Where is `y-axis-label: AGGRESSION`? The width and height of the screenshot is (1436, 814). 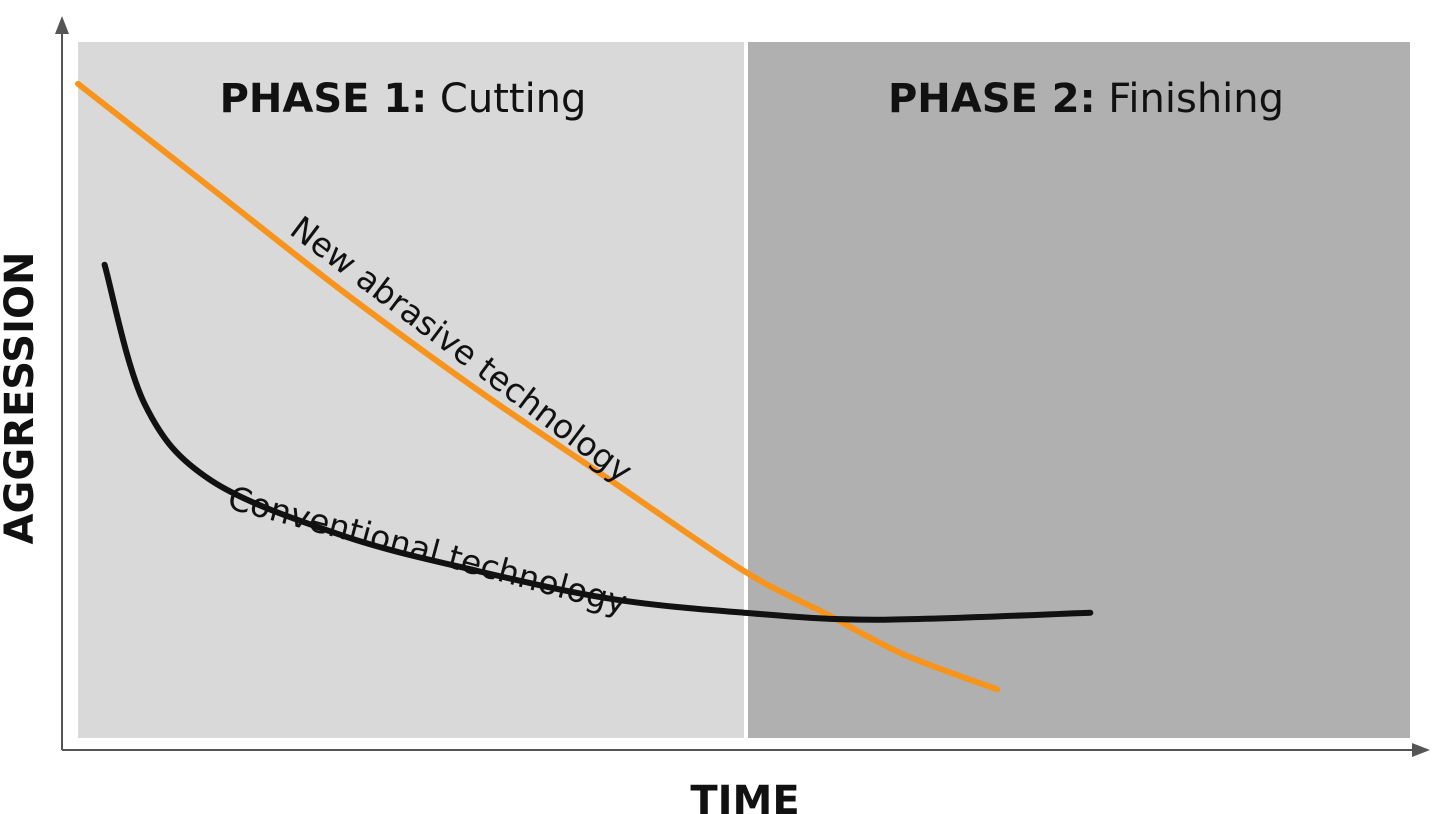 y-axis-label: AGGRESSION is located at coordinates (21, 398).